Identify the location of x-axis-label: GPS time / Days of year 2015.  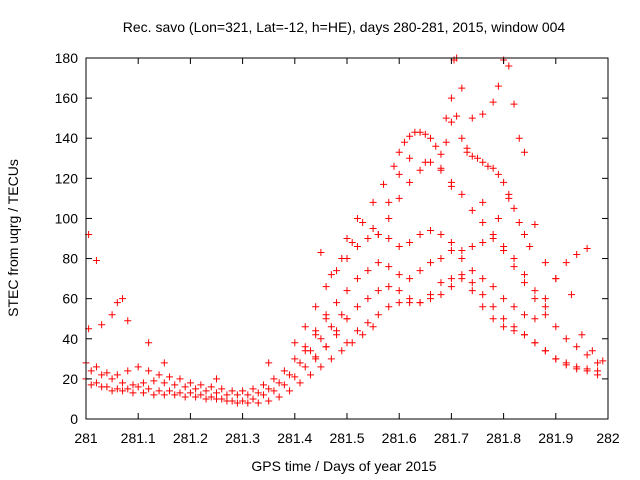
(343, 466).